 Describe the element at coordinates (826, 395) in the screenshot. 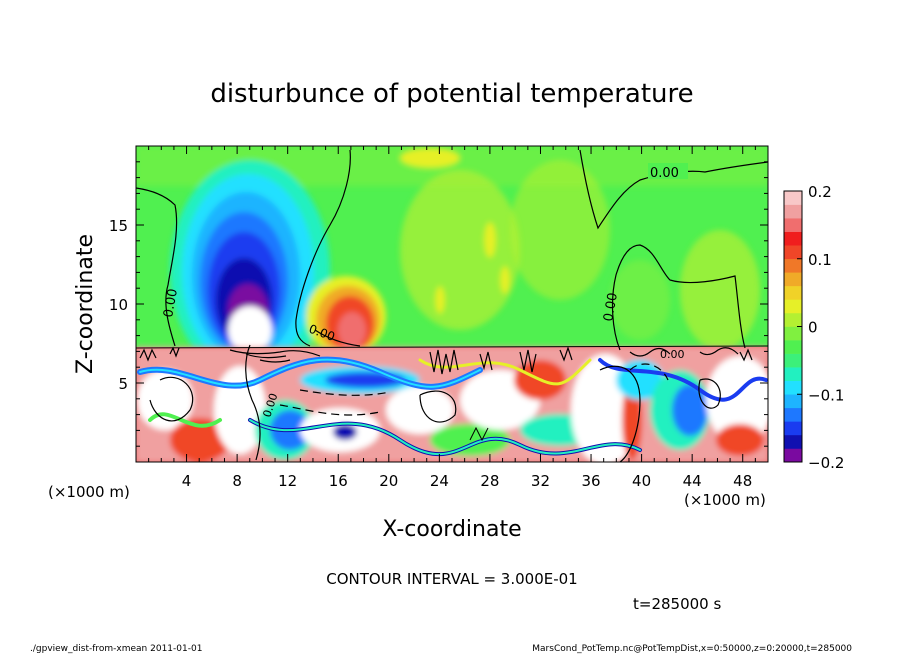

I see `colorbar-tick-label: −0.1` at that location.